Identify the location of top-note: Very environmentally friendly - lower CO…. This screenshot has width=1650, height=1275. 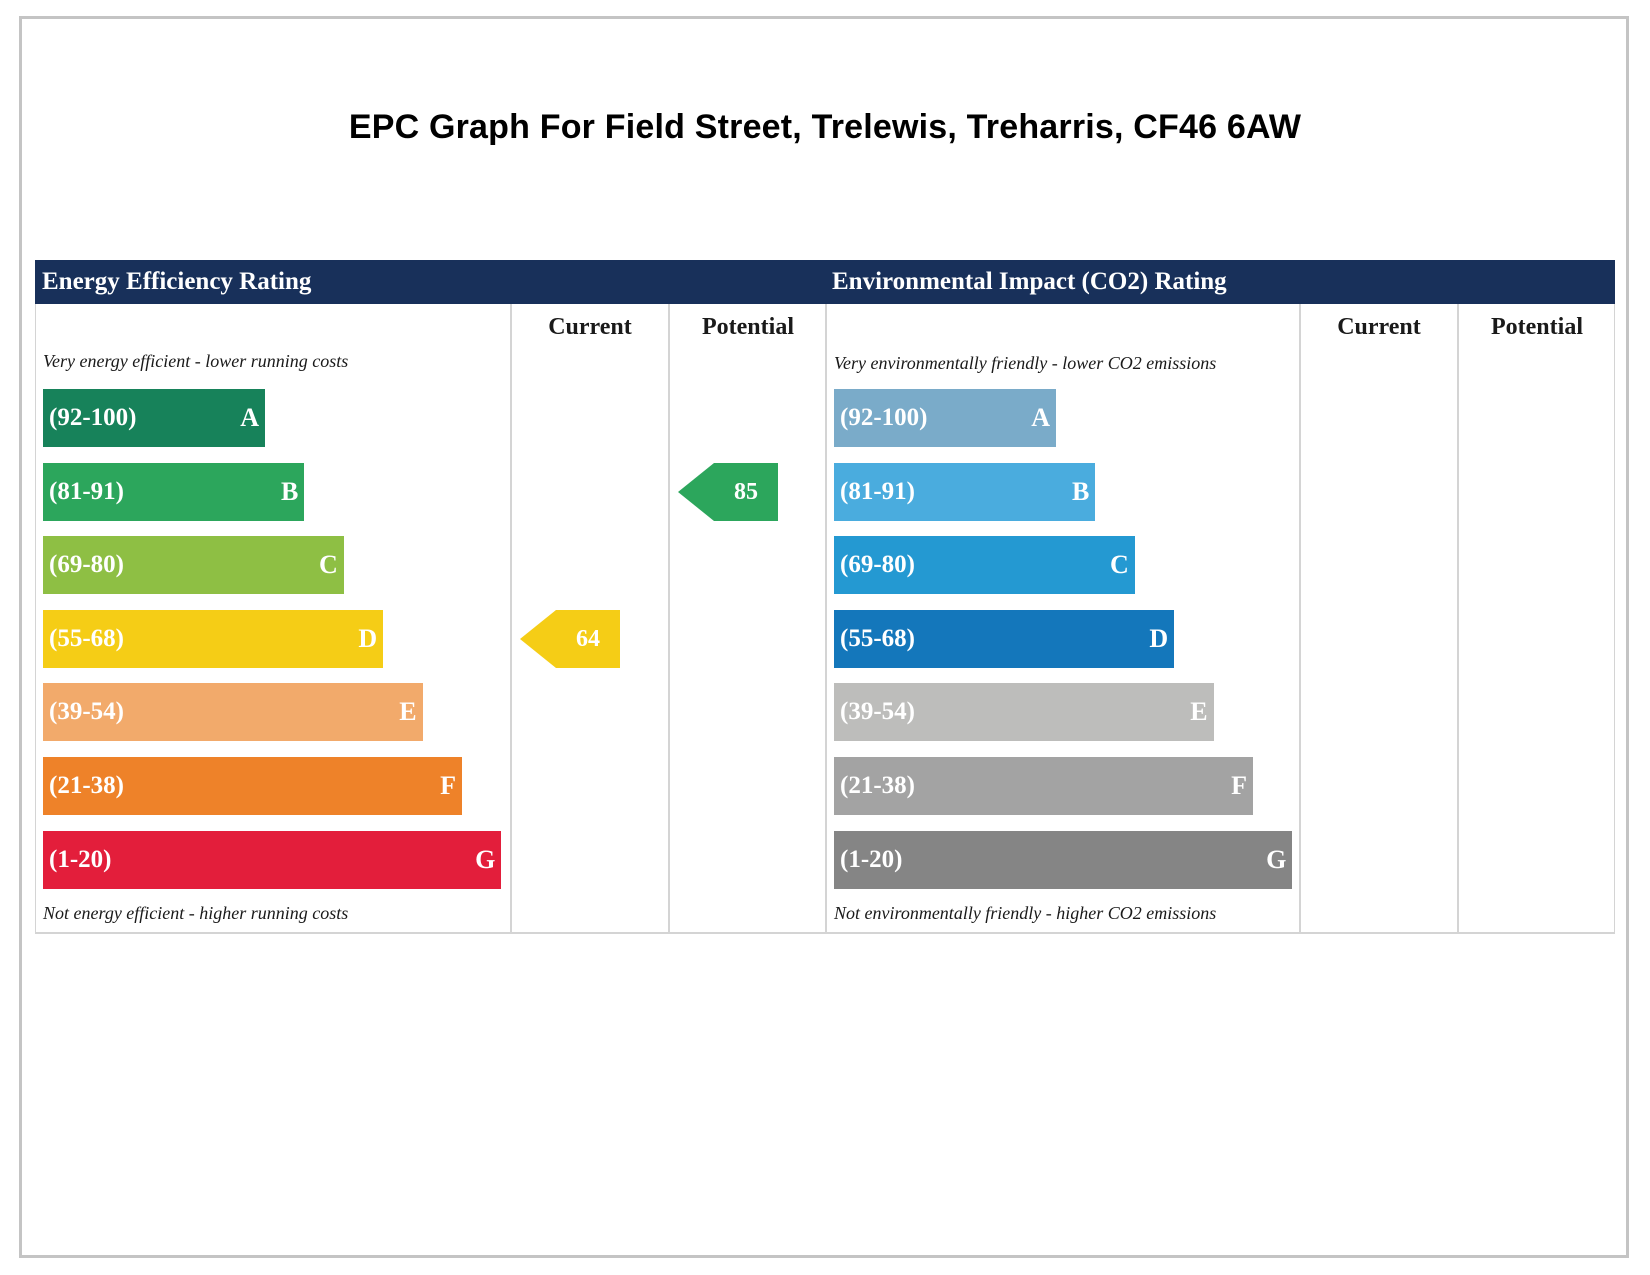
(1025, 363).